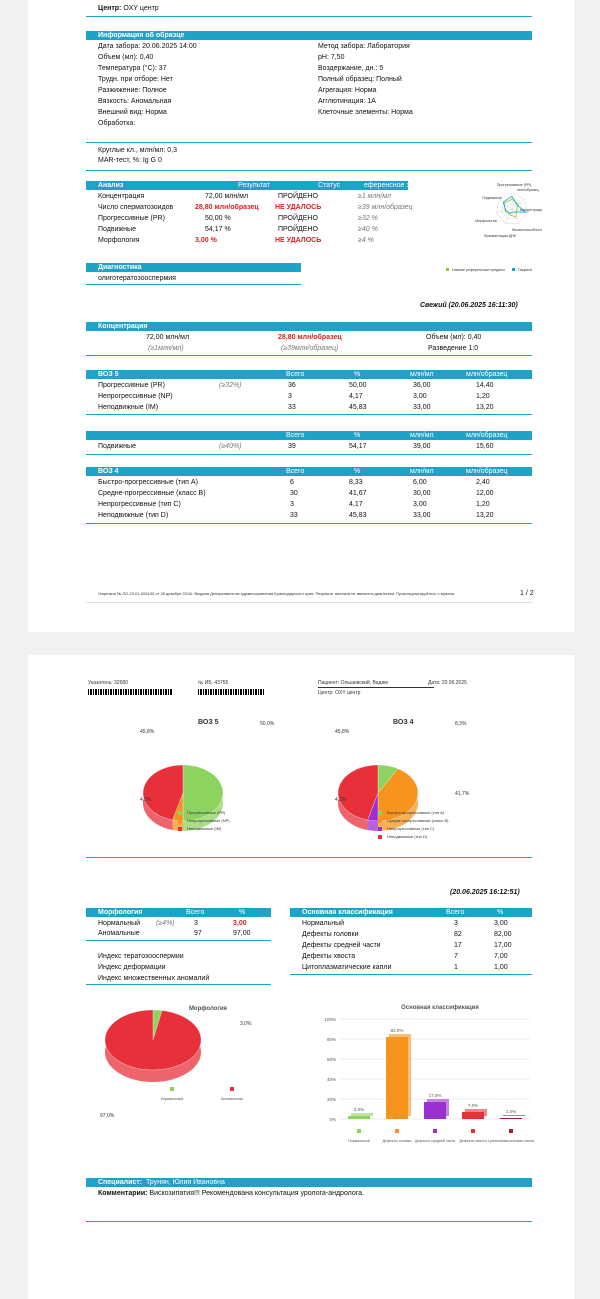 Image resolution: width=600 pixels, height=1299 pixels. Describe the element at coordinates (416, 812) in the screenshot. I see `legend-label: Быстро-прогрессивные (тип A)` at that location.